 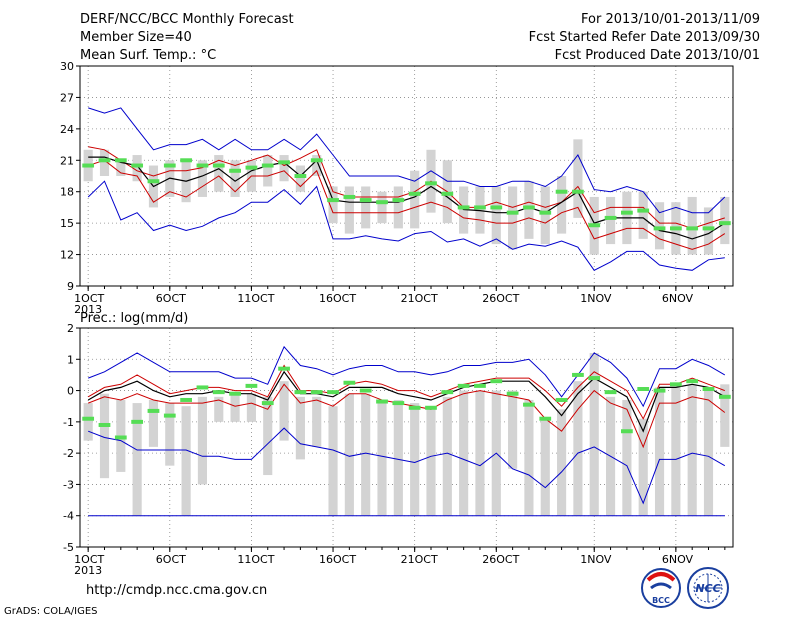 What do you see at coordinates (406, 187) in the screenshot?
I see `temp-spread-upper-line` at bounding box center [406, 187].